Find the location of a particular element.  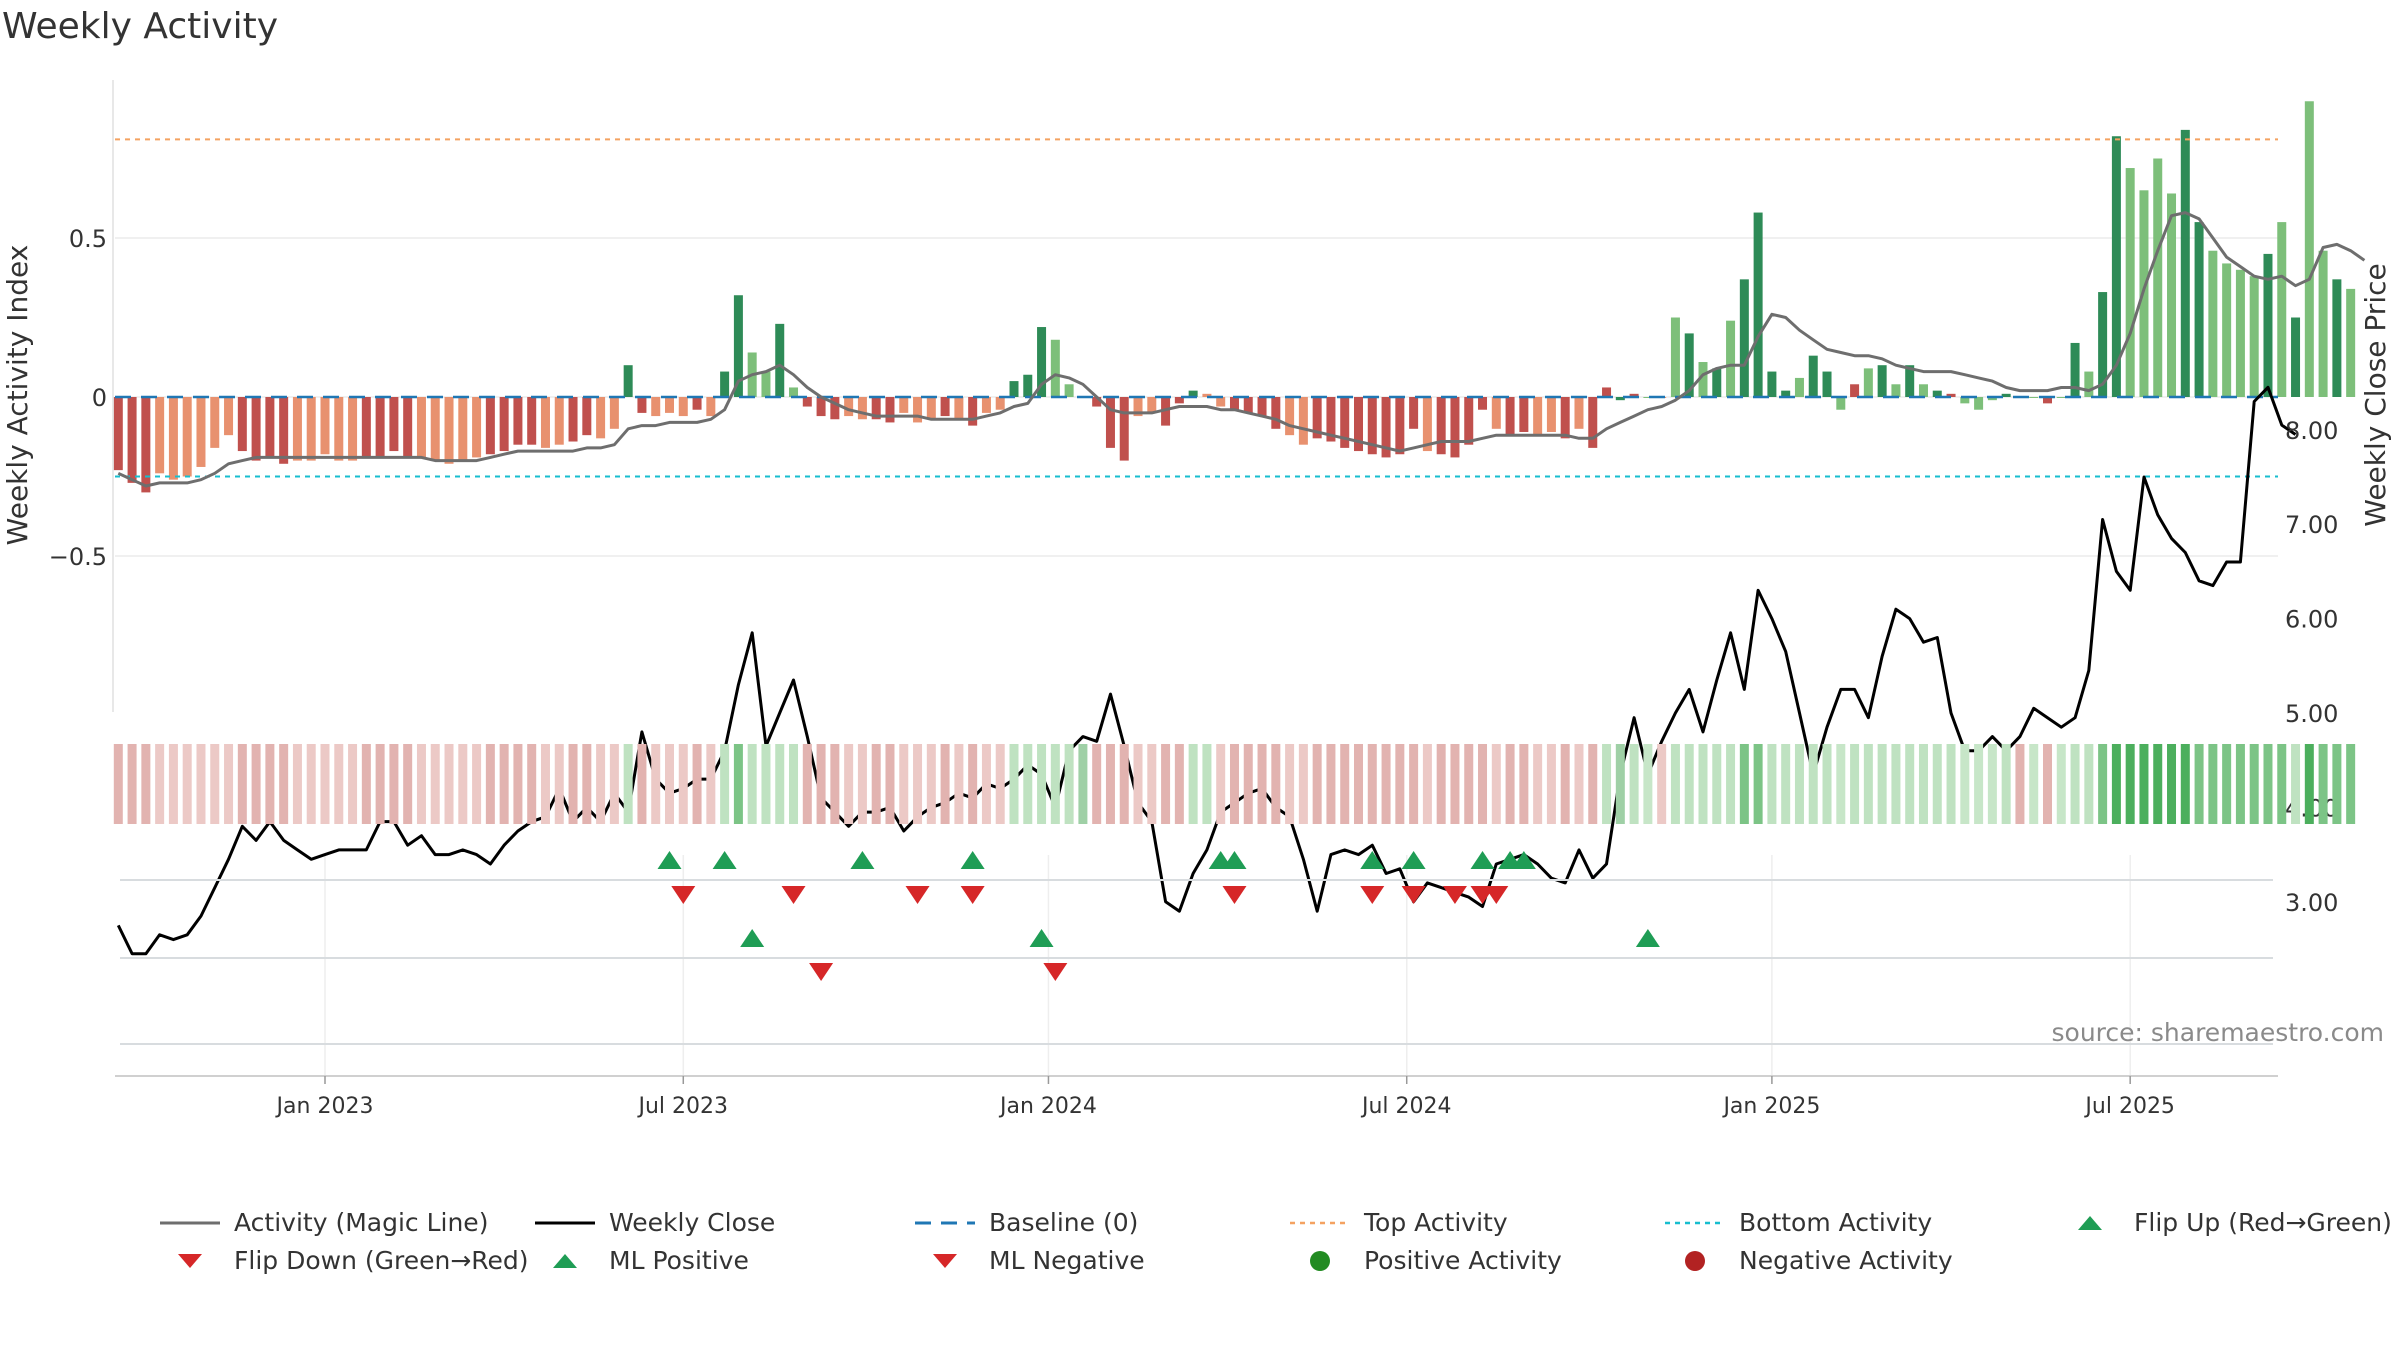

legend-label: Positive Activity is located at coordinates (1463, 1260).